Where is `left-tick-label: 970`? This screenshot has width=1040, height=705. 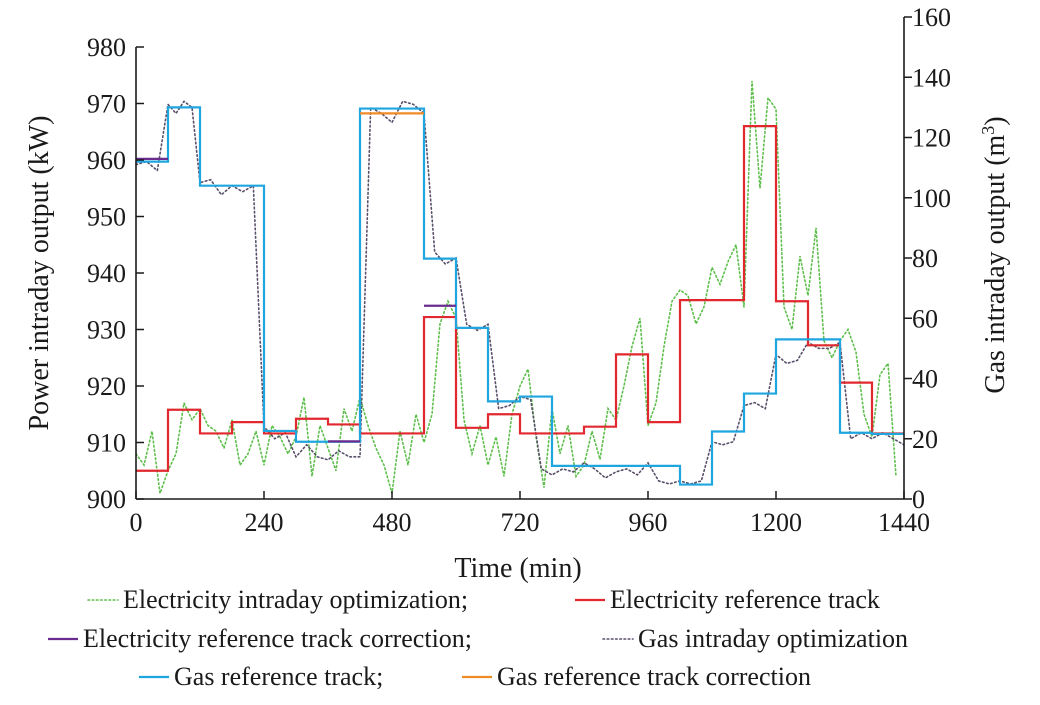
left-tick-label: 970 is located at coordinates (106, 104).